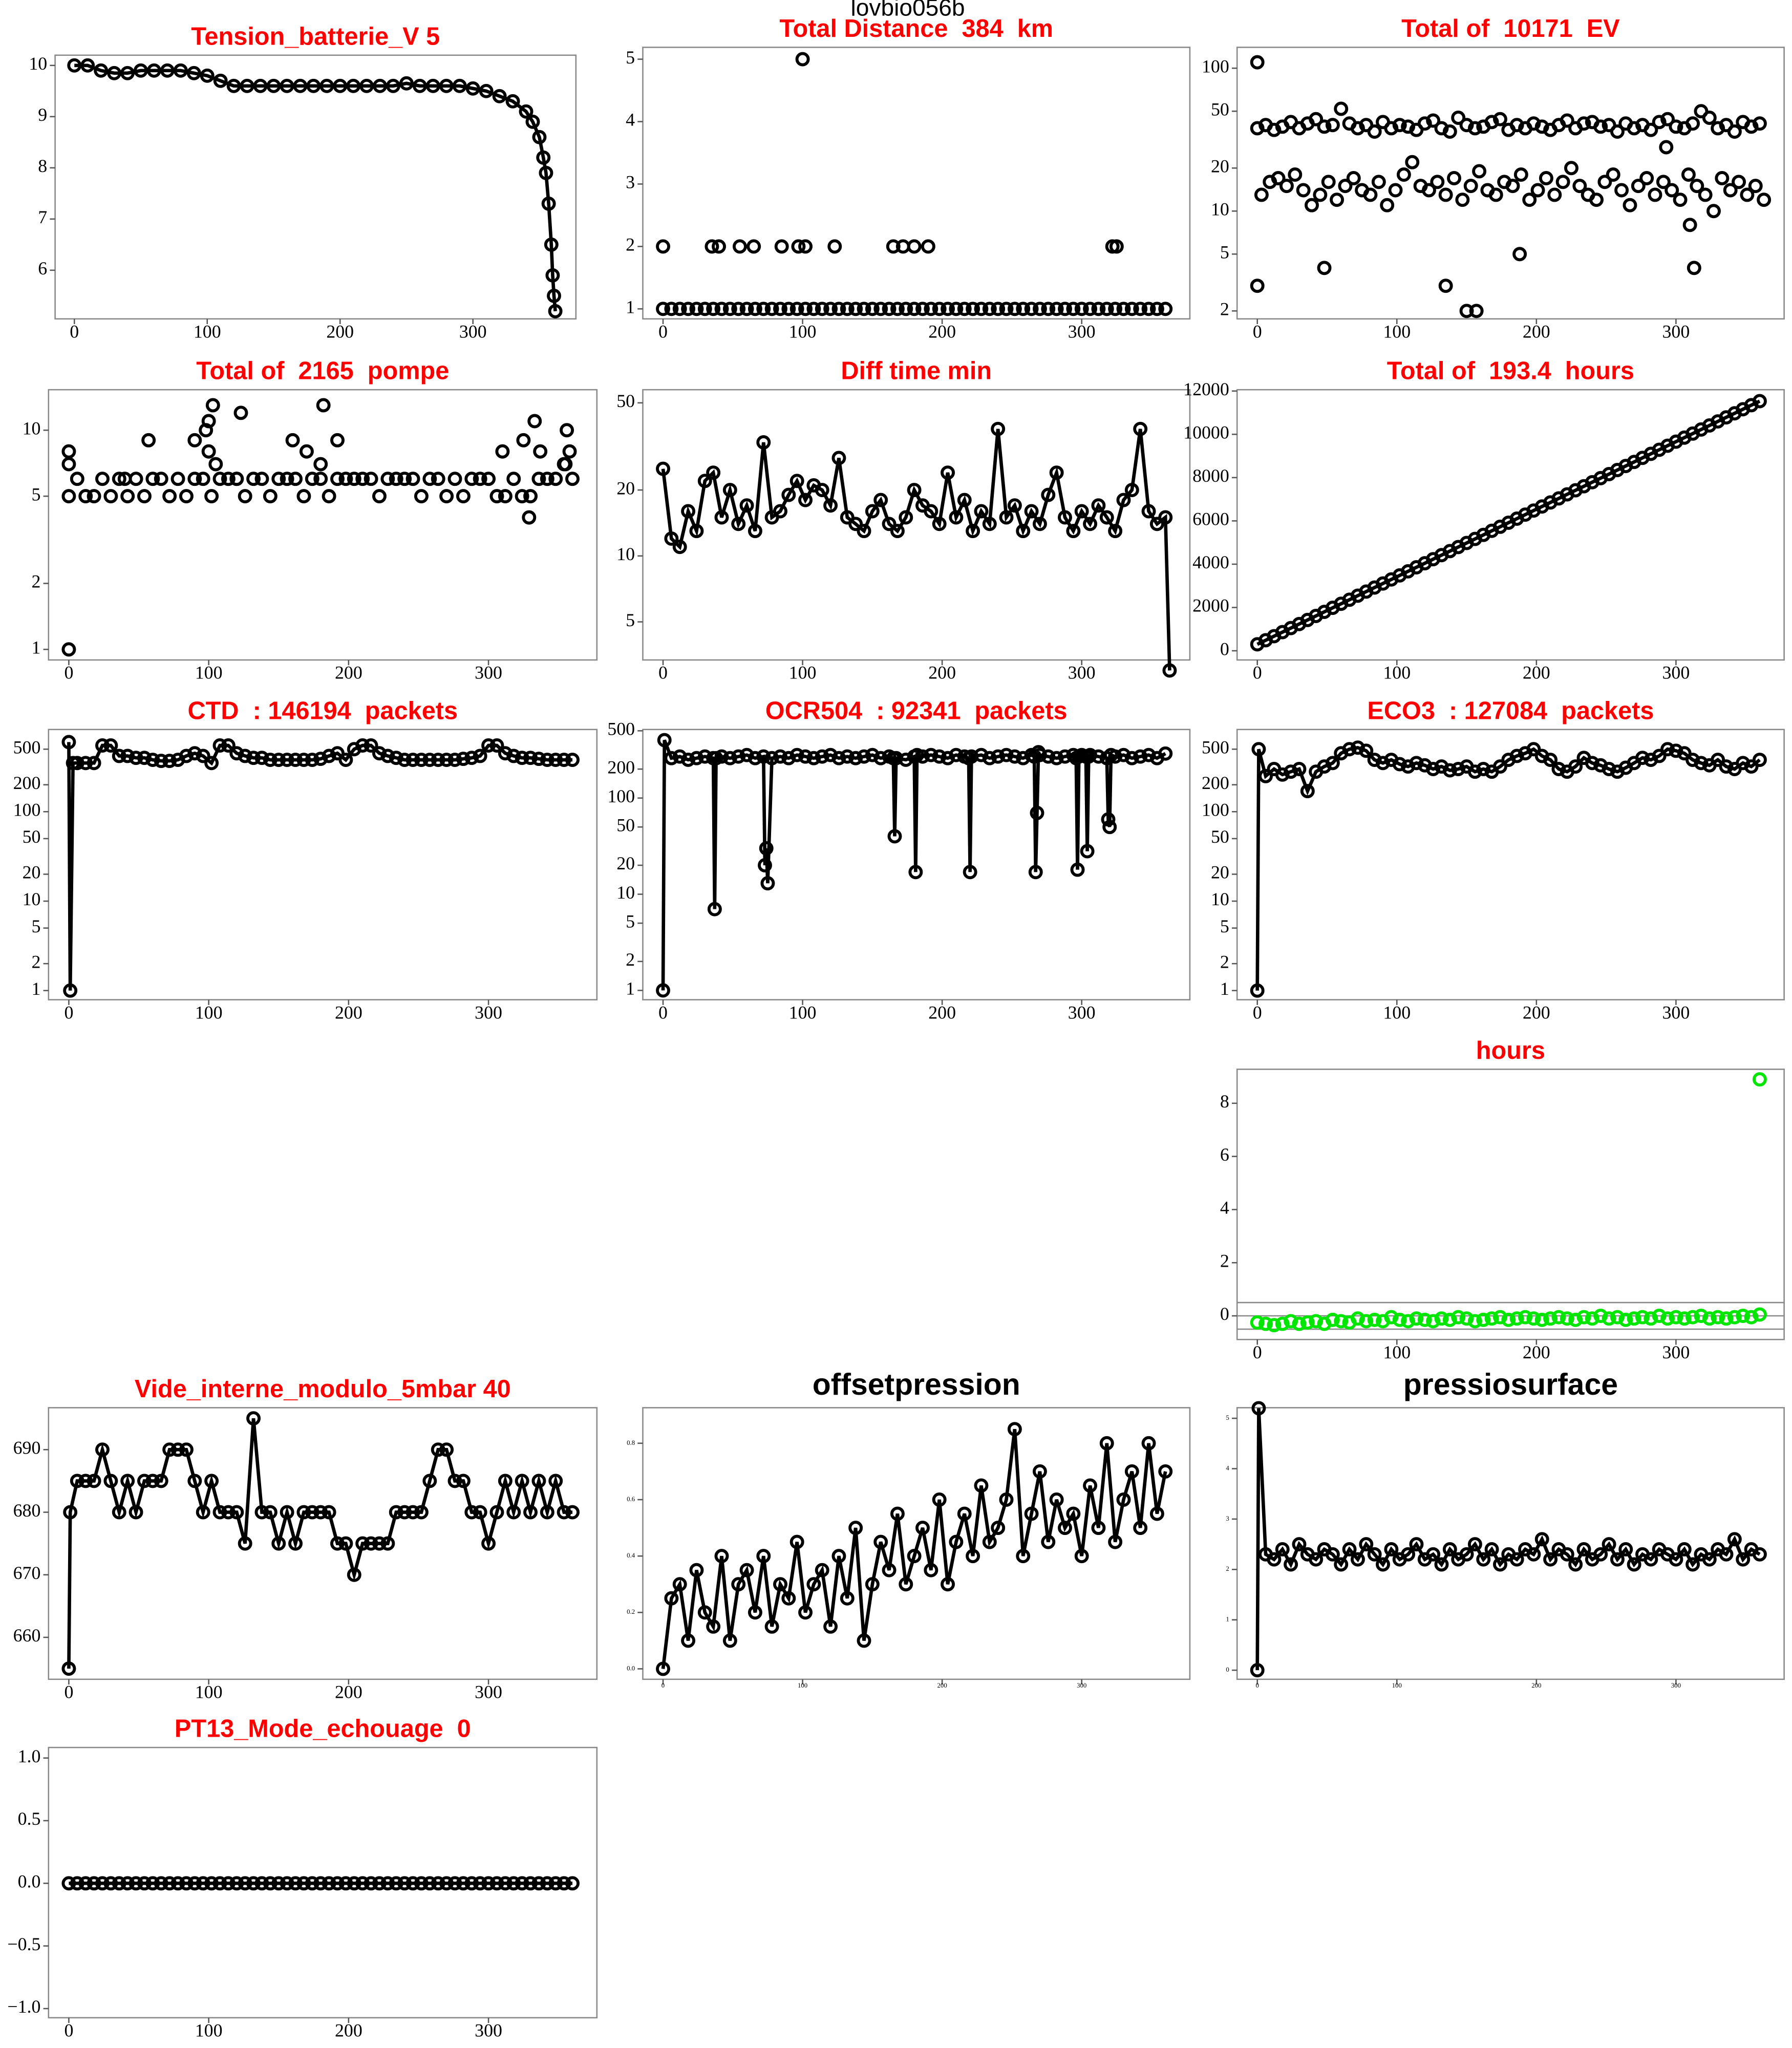  Describe the element at coordinates (1510, 1384) in the screenshot. I see `chart-title: pressiosurface` at that location.